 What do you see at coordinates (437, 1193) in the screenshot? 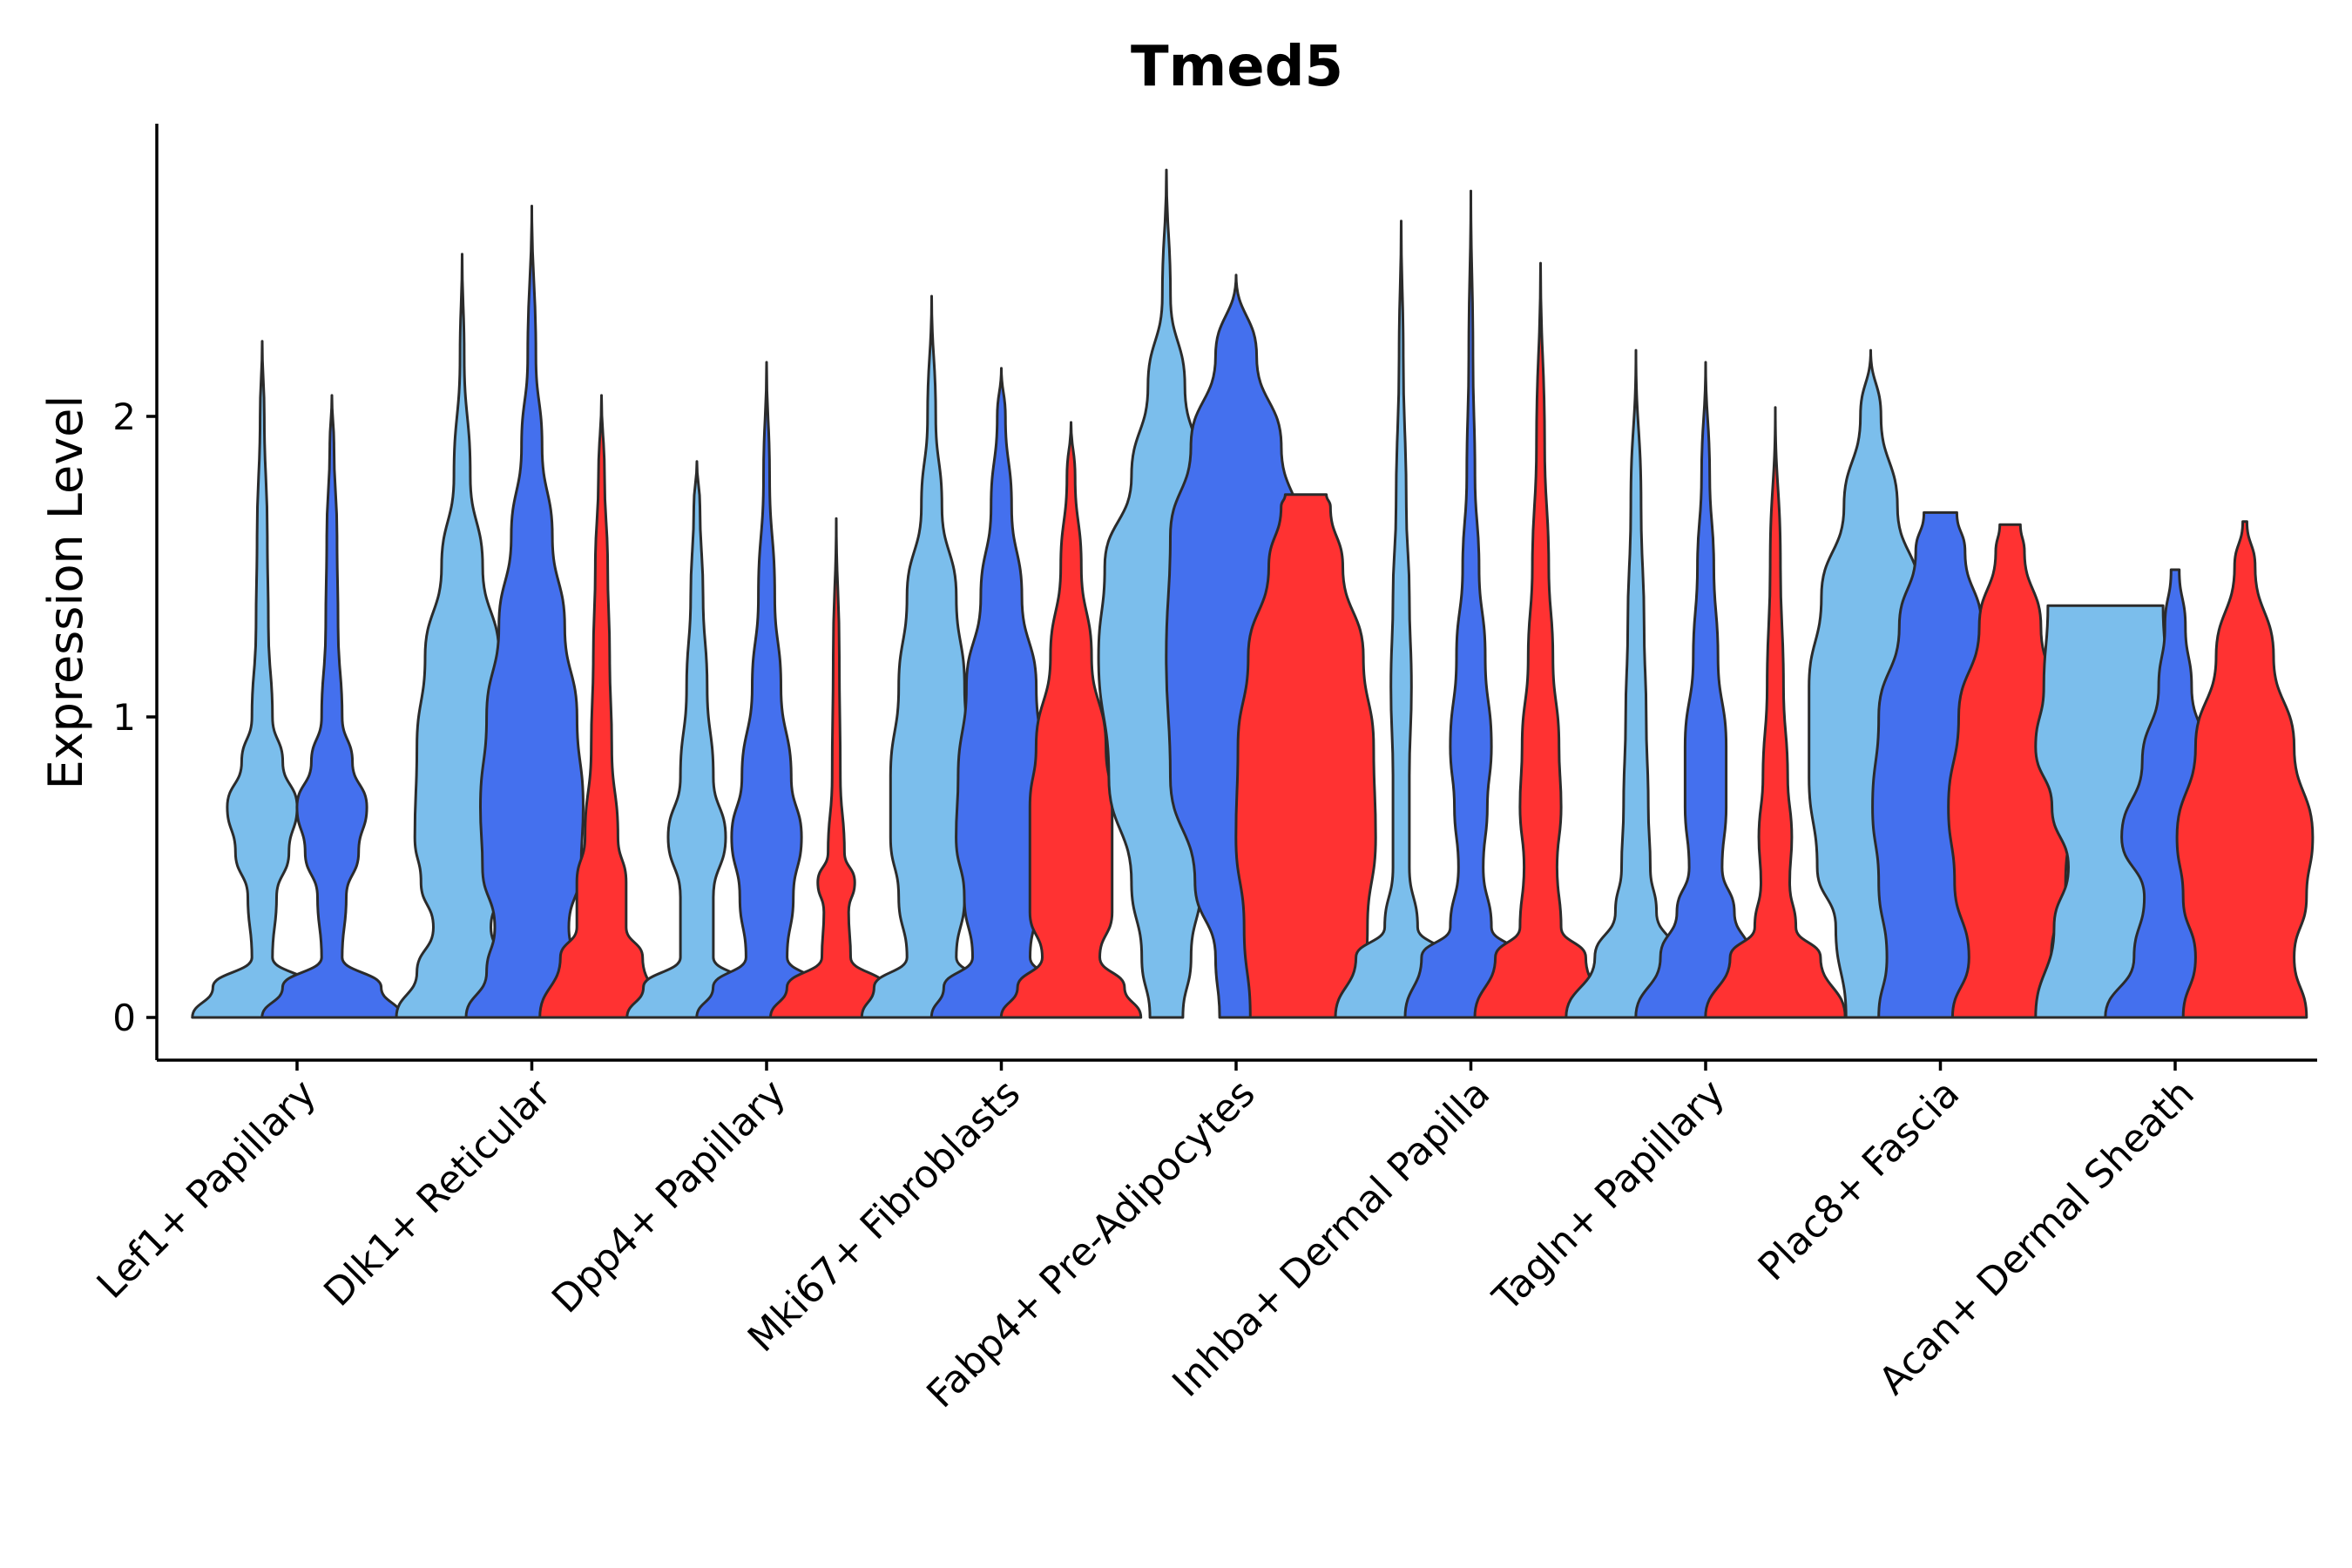
I see `x-tick-label: Dlk1+ Reticular` at bounding box center [437, 1193].